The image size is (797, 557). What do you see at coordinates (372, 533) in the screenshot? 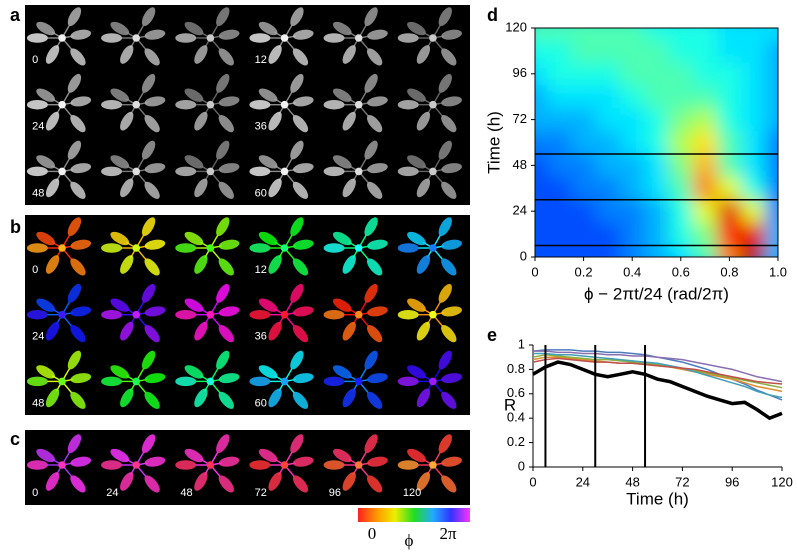
I see `colorbar-min: 0` at bounding box center [372, 533].